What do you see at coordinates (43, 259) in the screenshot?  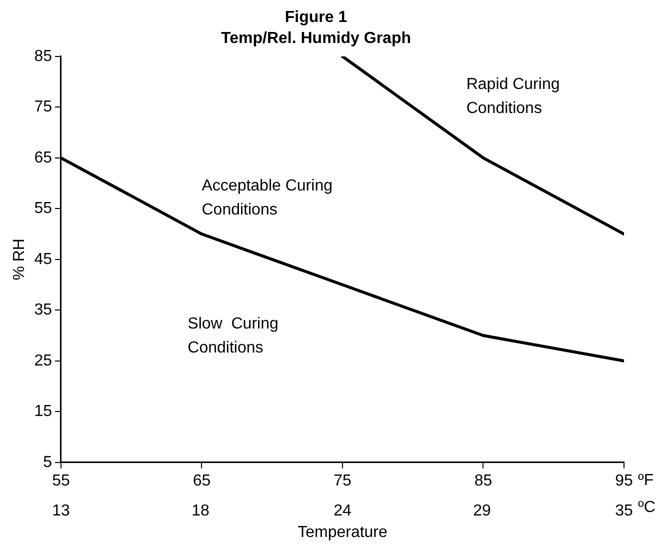 I see `y-tick-label: 45` at bounding box center [43, 259].